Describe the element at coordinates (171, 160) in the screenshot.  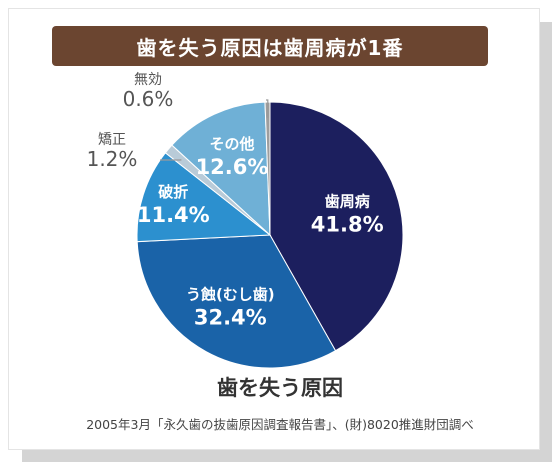
I see `slice-4-leader-line` at that location.